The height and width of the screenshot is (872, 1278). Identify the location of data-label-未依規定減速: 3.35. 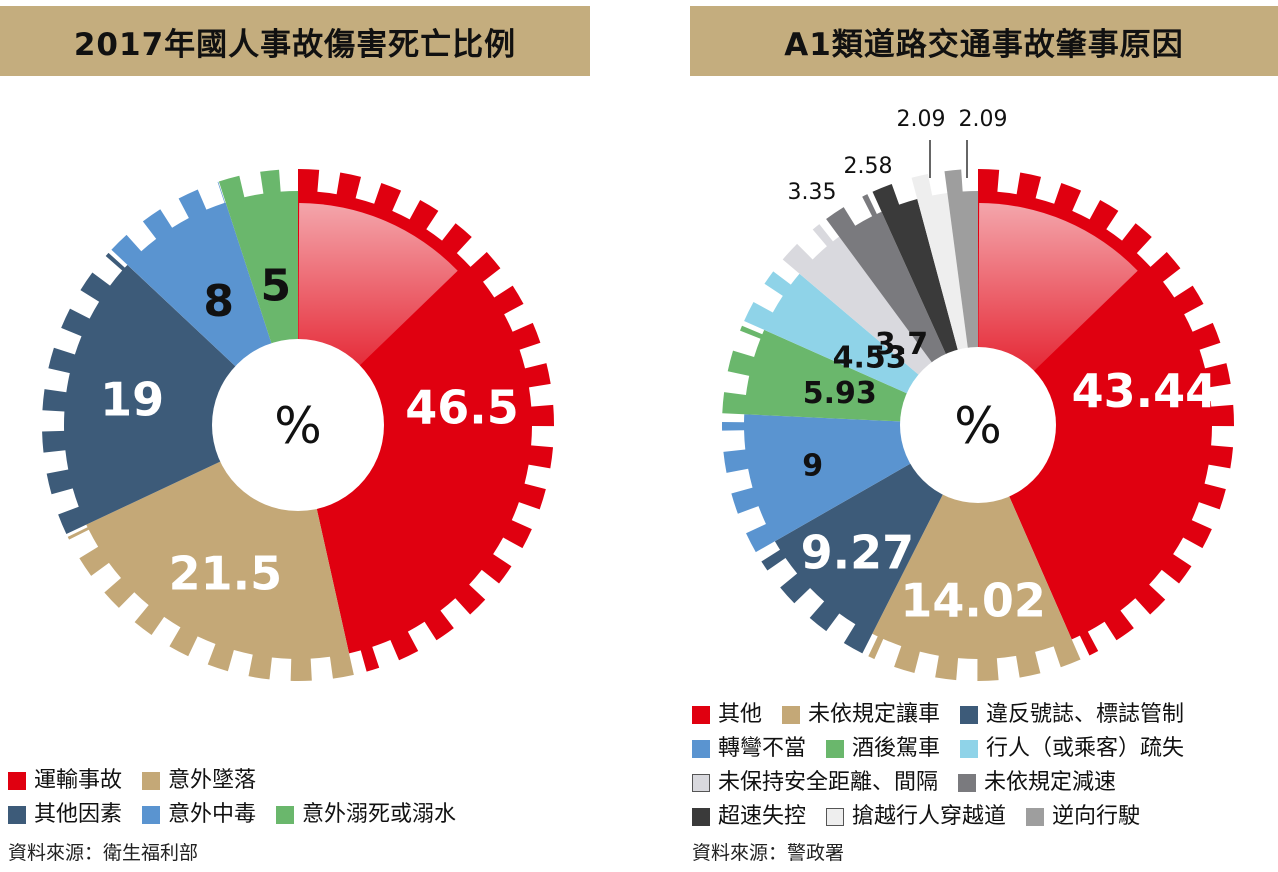
(812, 192).